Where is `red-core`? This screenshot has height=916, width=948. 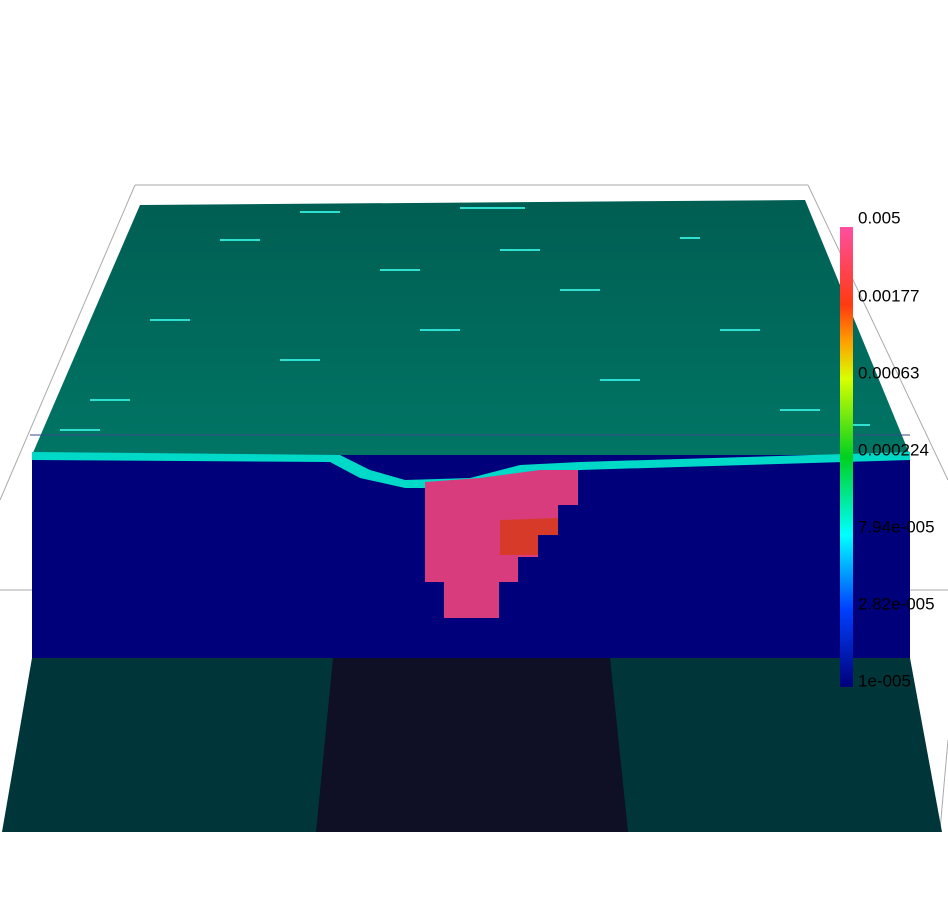 red-core is located at coordinates (529, 536).